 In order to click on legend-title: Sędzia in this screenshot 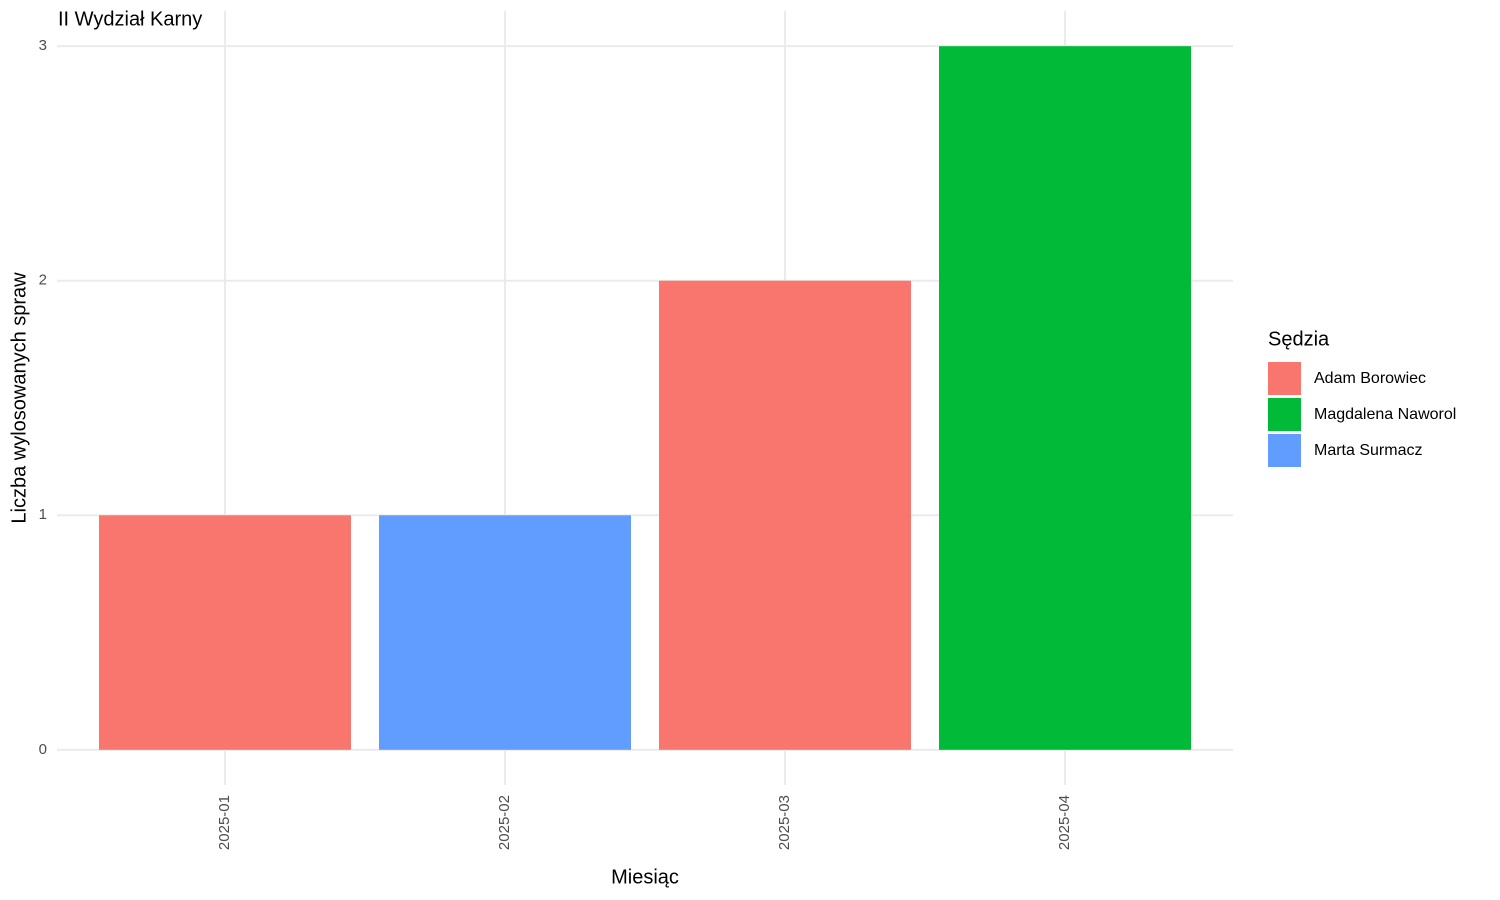, I will do `click(1299, 339)`.